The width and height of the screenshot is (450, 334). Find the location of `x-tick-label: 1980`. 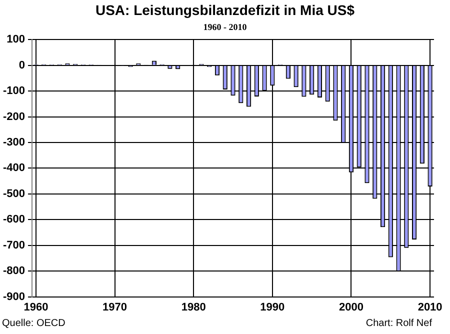

x-tick-label: 1980 is located at coordinates (193, 307).